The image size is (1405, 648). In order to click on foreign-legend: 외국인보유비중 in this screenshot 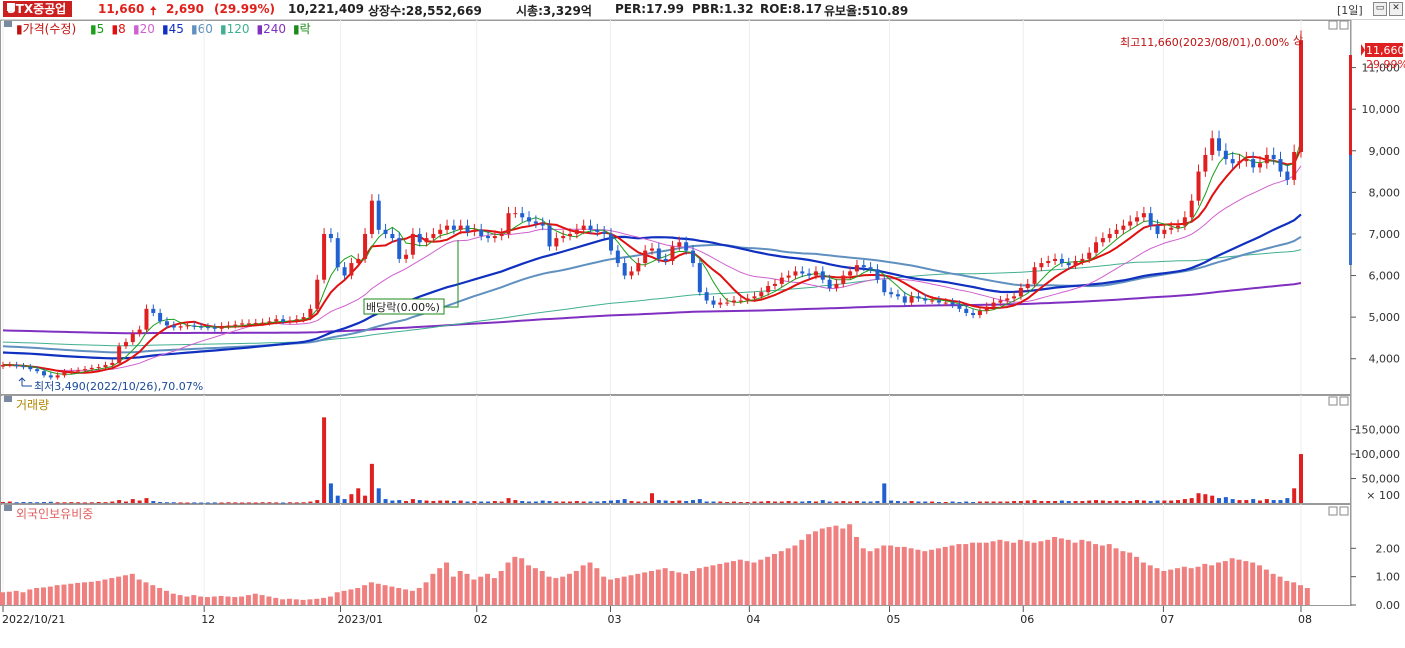, I will do `click(54, 514)`.